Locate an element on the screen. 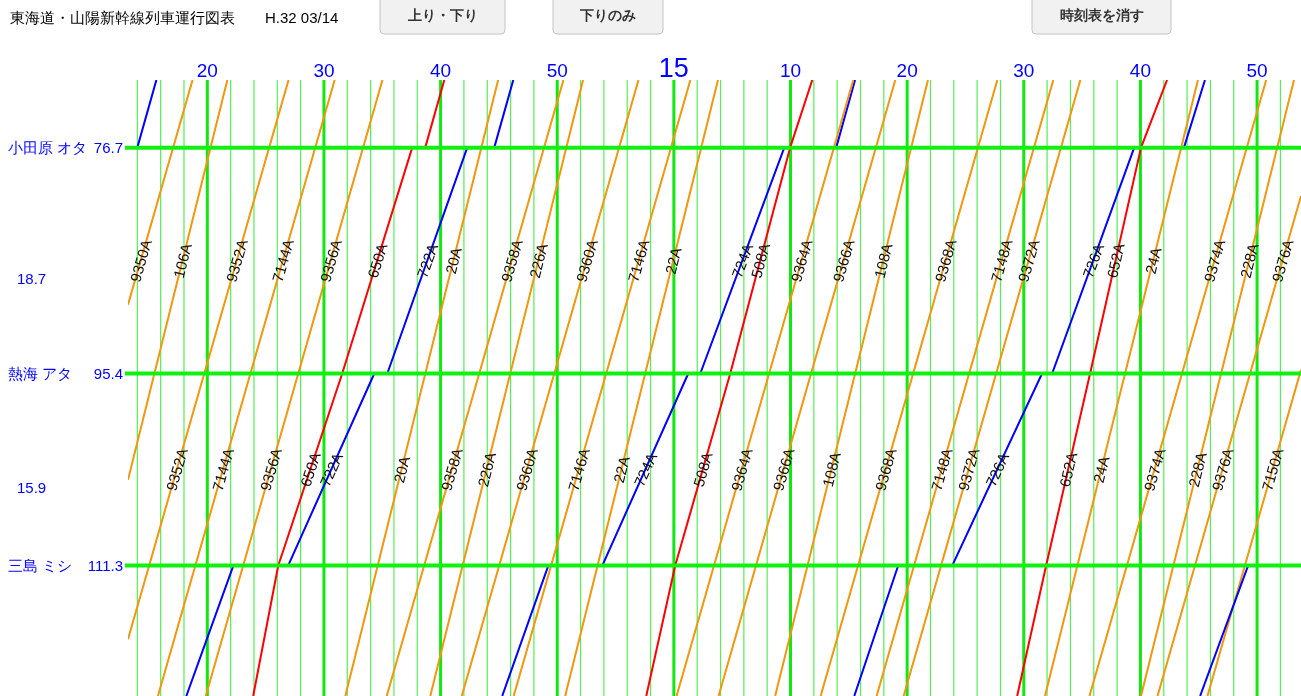 The width and height of the screenshot is (1301, 696). button: 時刻表を消す is located at coordinates (1101, 17).